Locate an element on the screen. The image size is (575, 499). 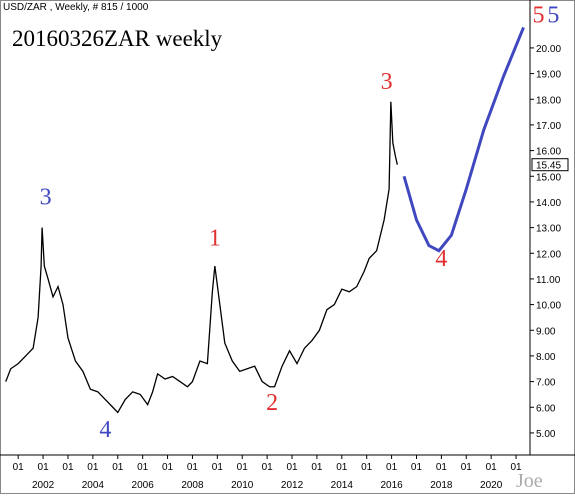
last-price-label: 15.45 is located at coordinates (548, 166).